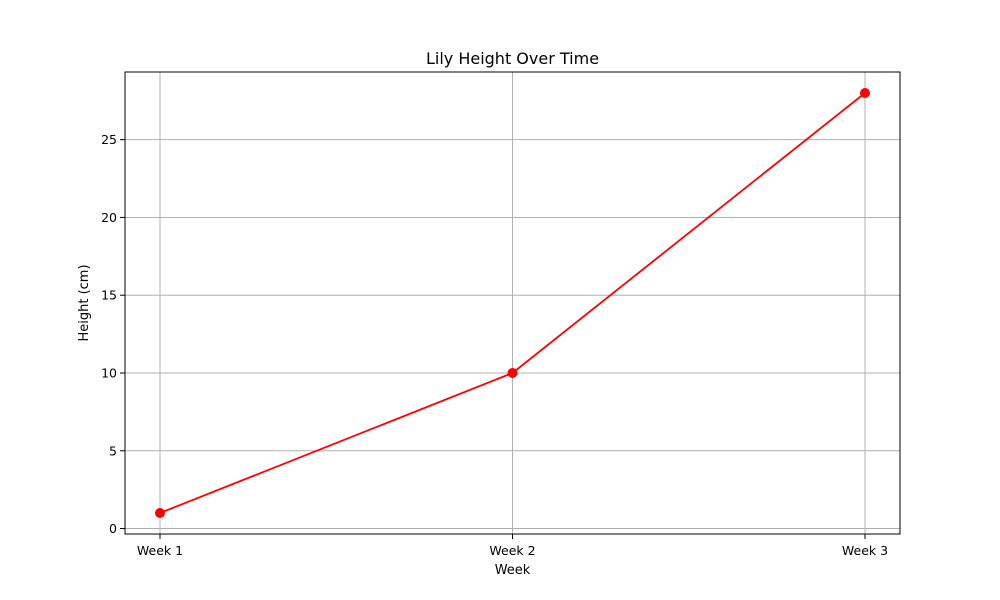  What do you see at coordinates (109, 139) in the screenshot?
I see `y-tick-label: 25` at bounding box center [109, 139].